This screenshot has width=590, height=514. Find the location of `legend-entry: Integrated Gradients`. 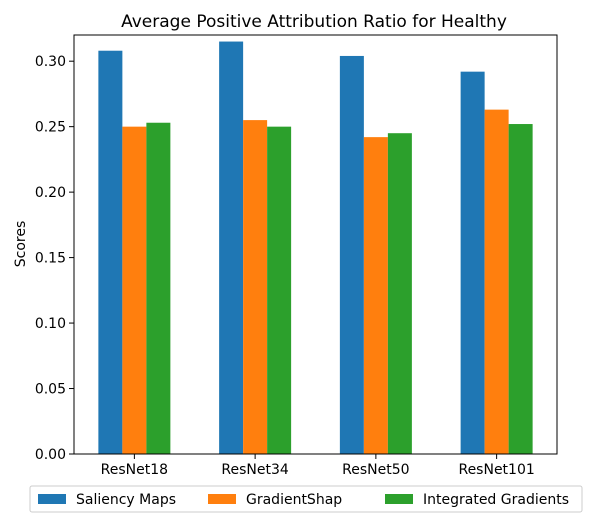

legend-entry: Integrated Gradients is located at coordinates (496, 500).